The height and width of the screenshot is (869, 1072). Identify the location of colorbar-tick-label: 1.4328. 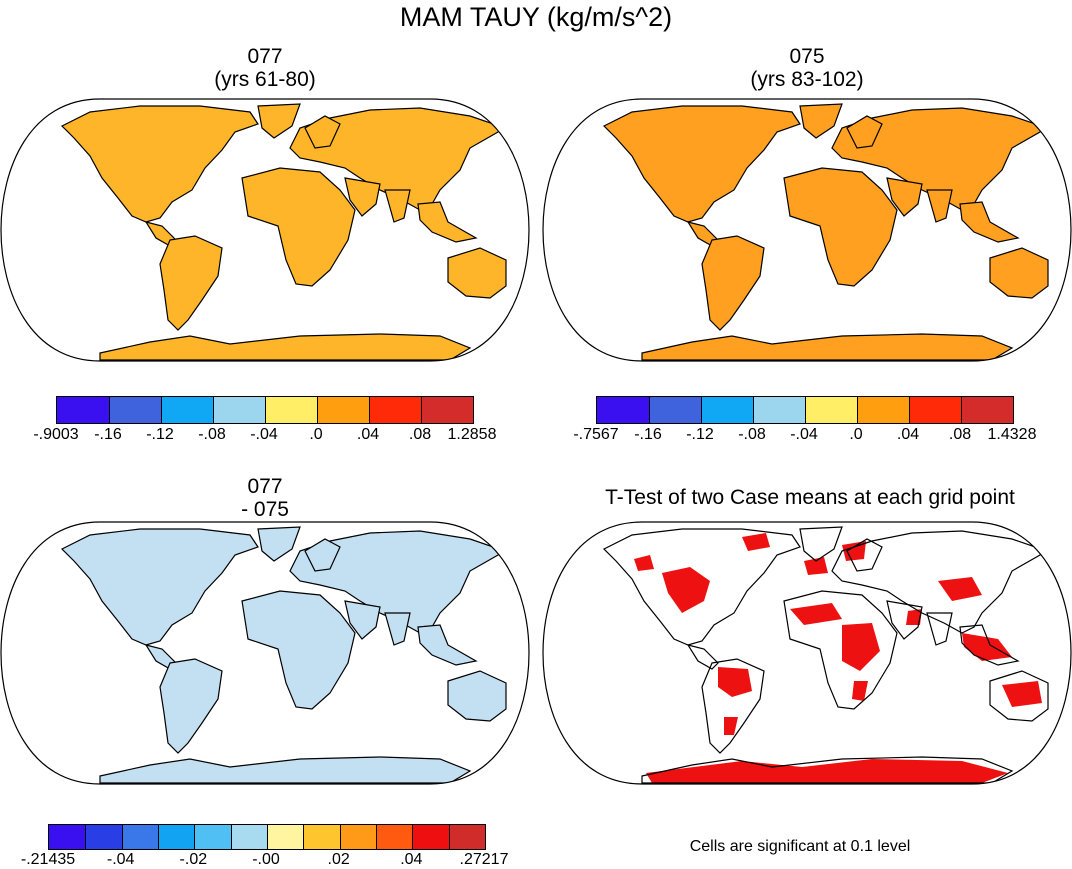
(1012, 434).